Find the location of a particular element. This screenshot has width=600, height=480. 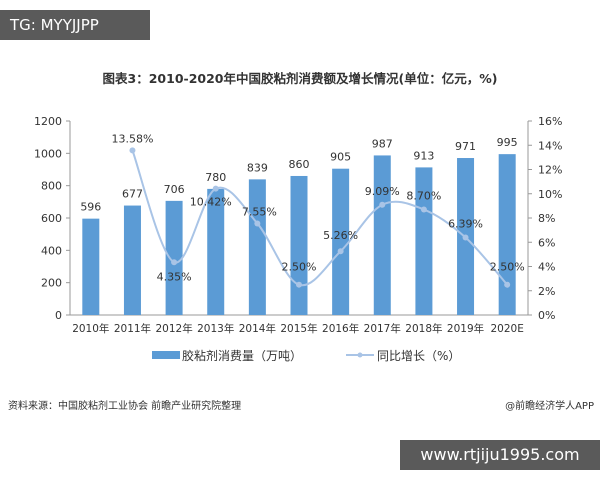

x-tick-label: 2011年 is located at coordinates (132, 328).